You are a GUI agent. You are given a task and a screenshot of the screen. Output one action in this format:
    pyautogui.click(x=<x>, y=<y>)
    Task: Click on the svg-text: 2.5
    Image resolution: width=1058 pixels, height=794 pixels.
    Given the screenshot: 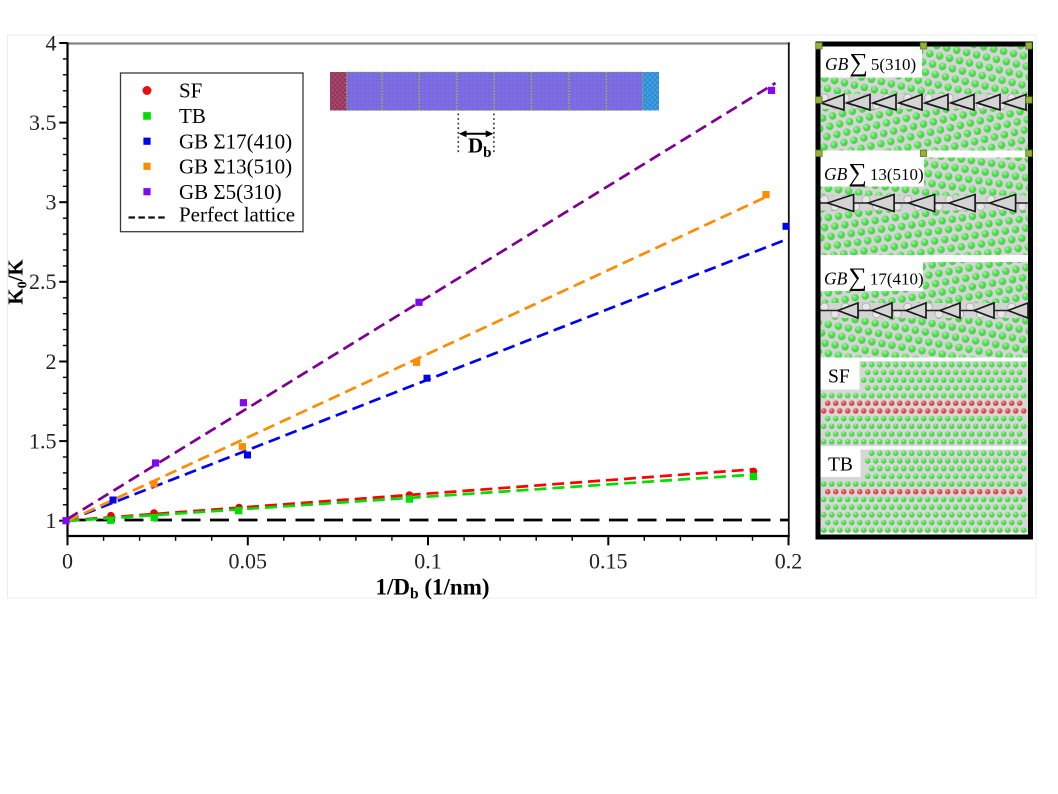 What is the action you would take?
    pyautogui.click(x=43, y=281)
    